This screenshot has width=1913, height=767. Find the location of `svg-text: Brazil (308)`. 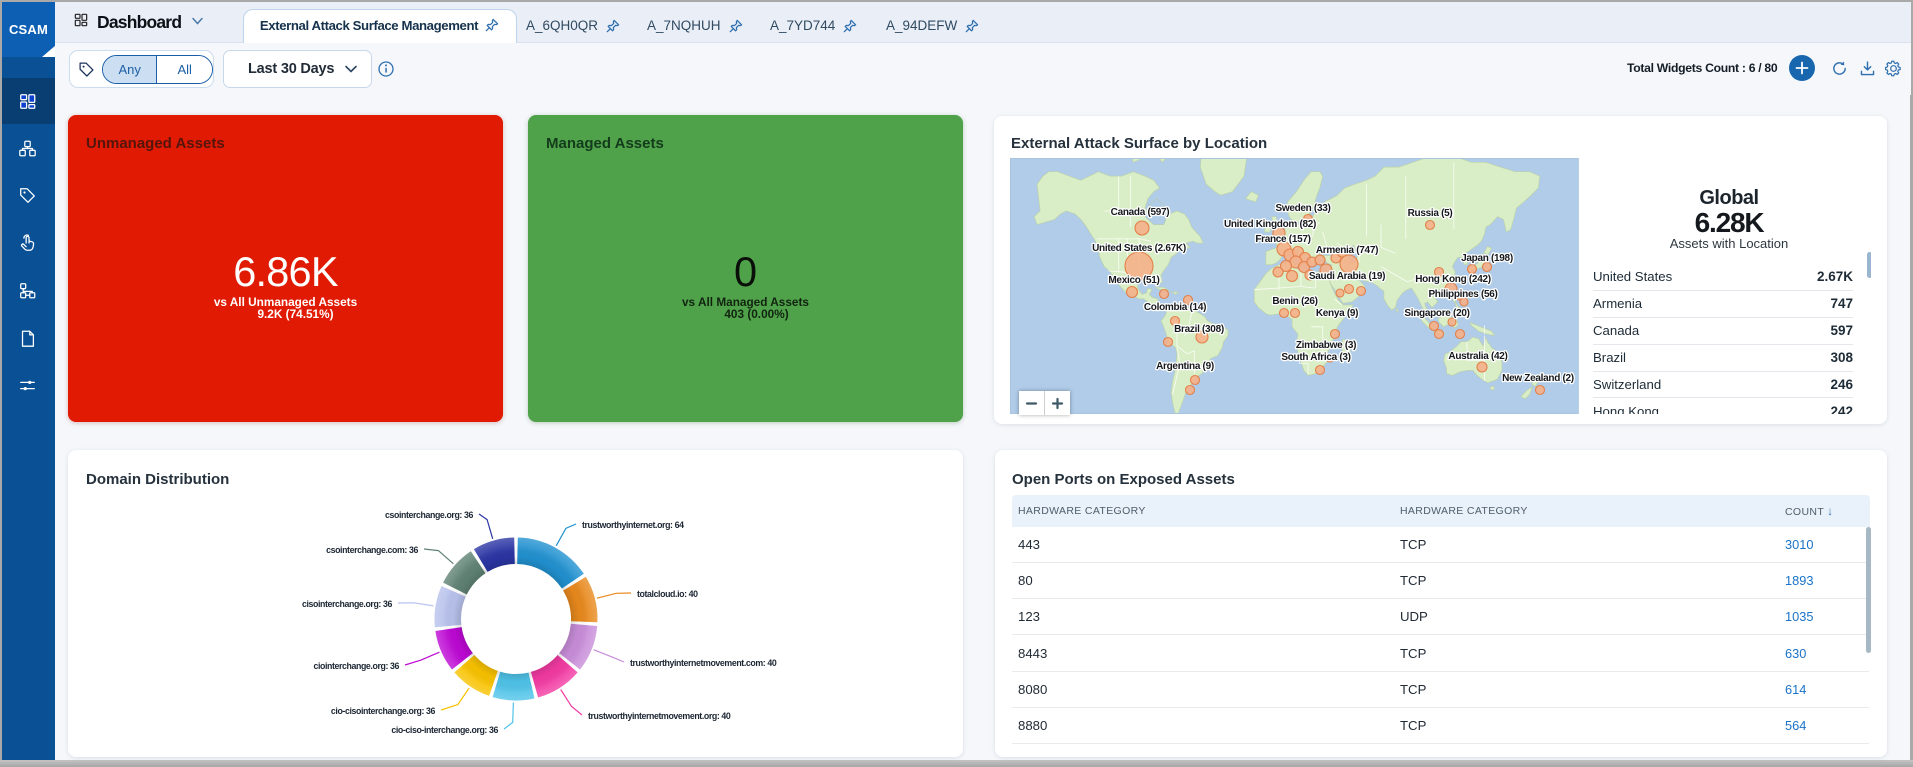

svg-text: Brazil (308) is located at coordinates (1199, 329).